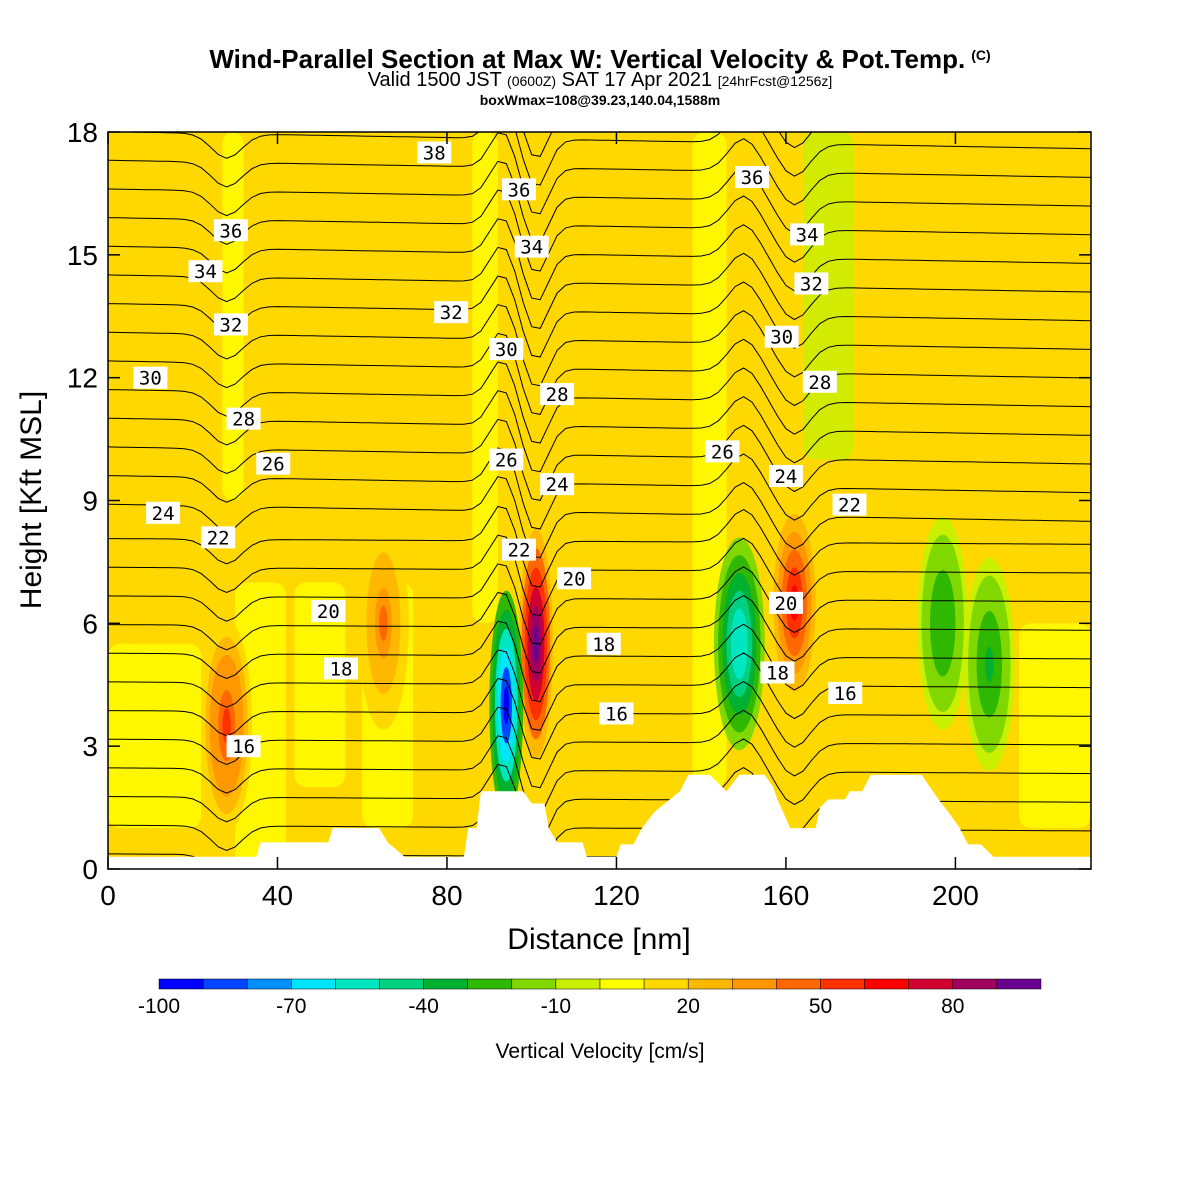  I want to click on x-tick-label-0: 0, so click(108, 895).